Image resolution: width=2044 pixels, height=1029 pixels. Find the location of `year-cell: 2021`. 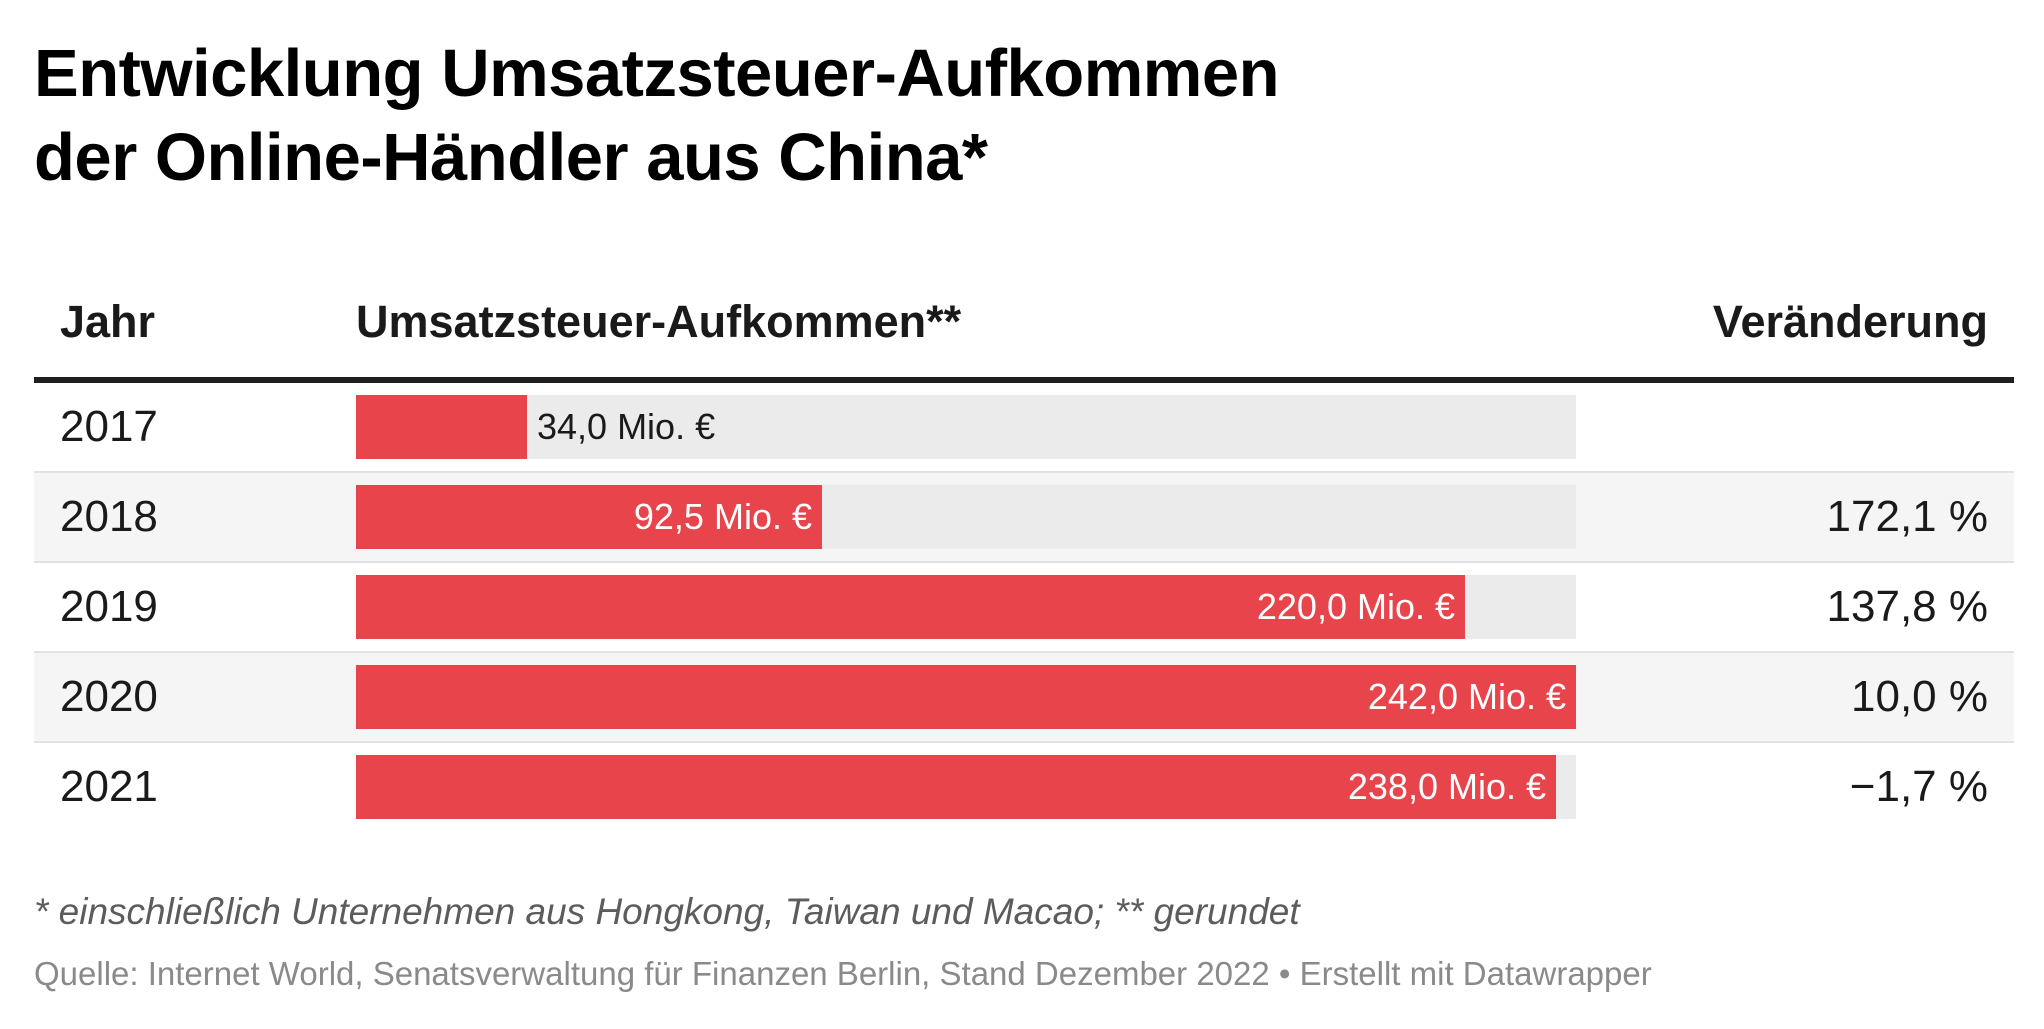

year-cell: 2021 is located at coordinates (109, 786).